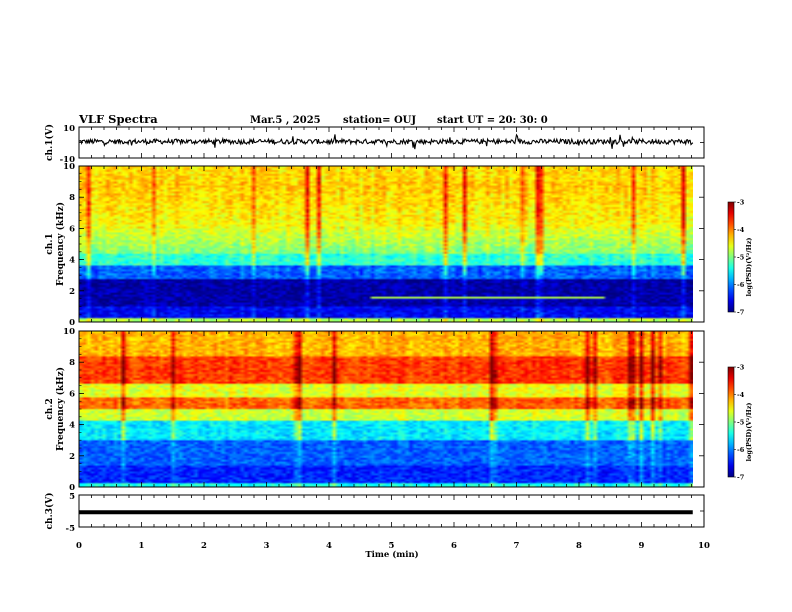  What do you see at coordinates (329, 546) in the screenshot?
I see `x-tick-label: 4` at bounding box center [329, 546].